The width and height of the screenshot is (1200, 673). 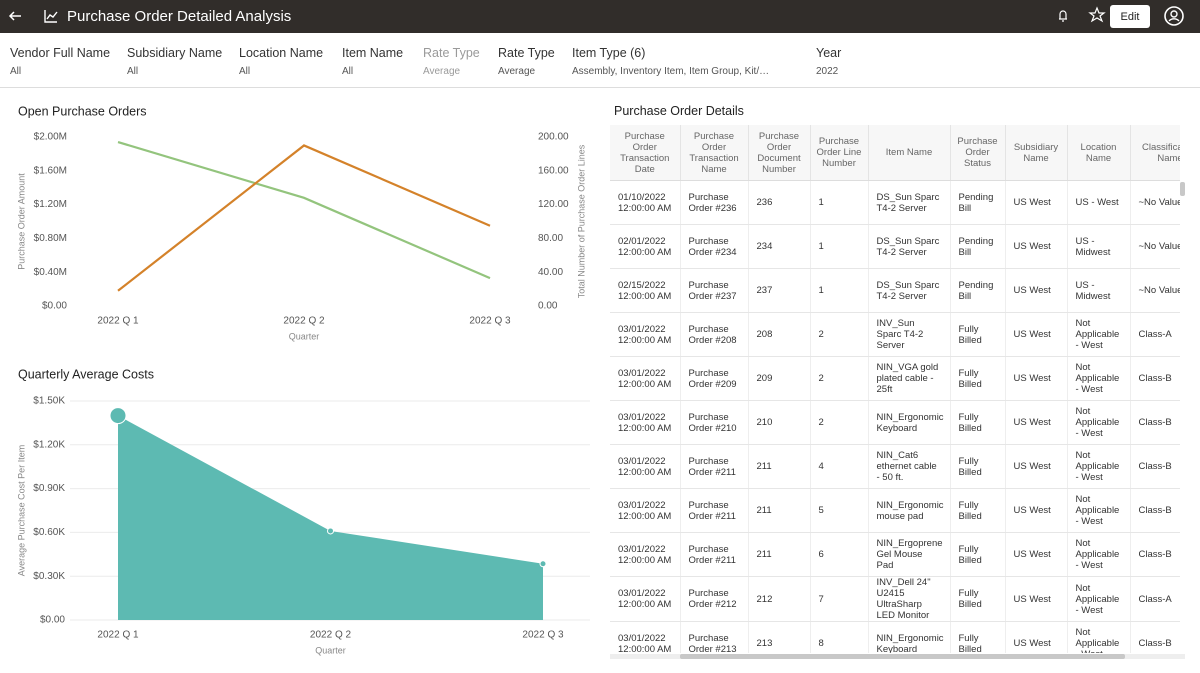 What do you see at coordinates (281, 61) in the screenshot?
I see `filter: Location Name All` at bounding box center [281, 61].